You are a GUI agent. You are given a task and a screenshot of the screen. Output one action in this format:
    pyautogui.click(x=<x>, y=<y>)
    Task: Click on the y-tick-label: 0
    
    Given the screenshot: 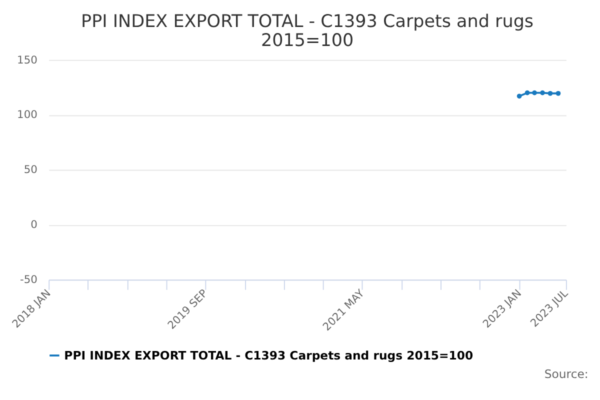 What is the action you would take?
    pyautogui.click(x=34, y=225)
    